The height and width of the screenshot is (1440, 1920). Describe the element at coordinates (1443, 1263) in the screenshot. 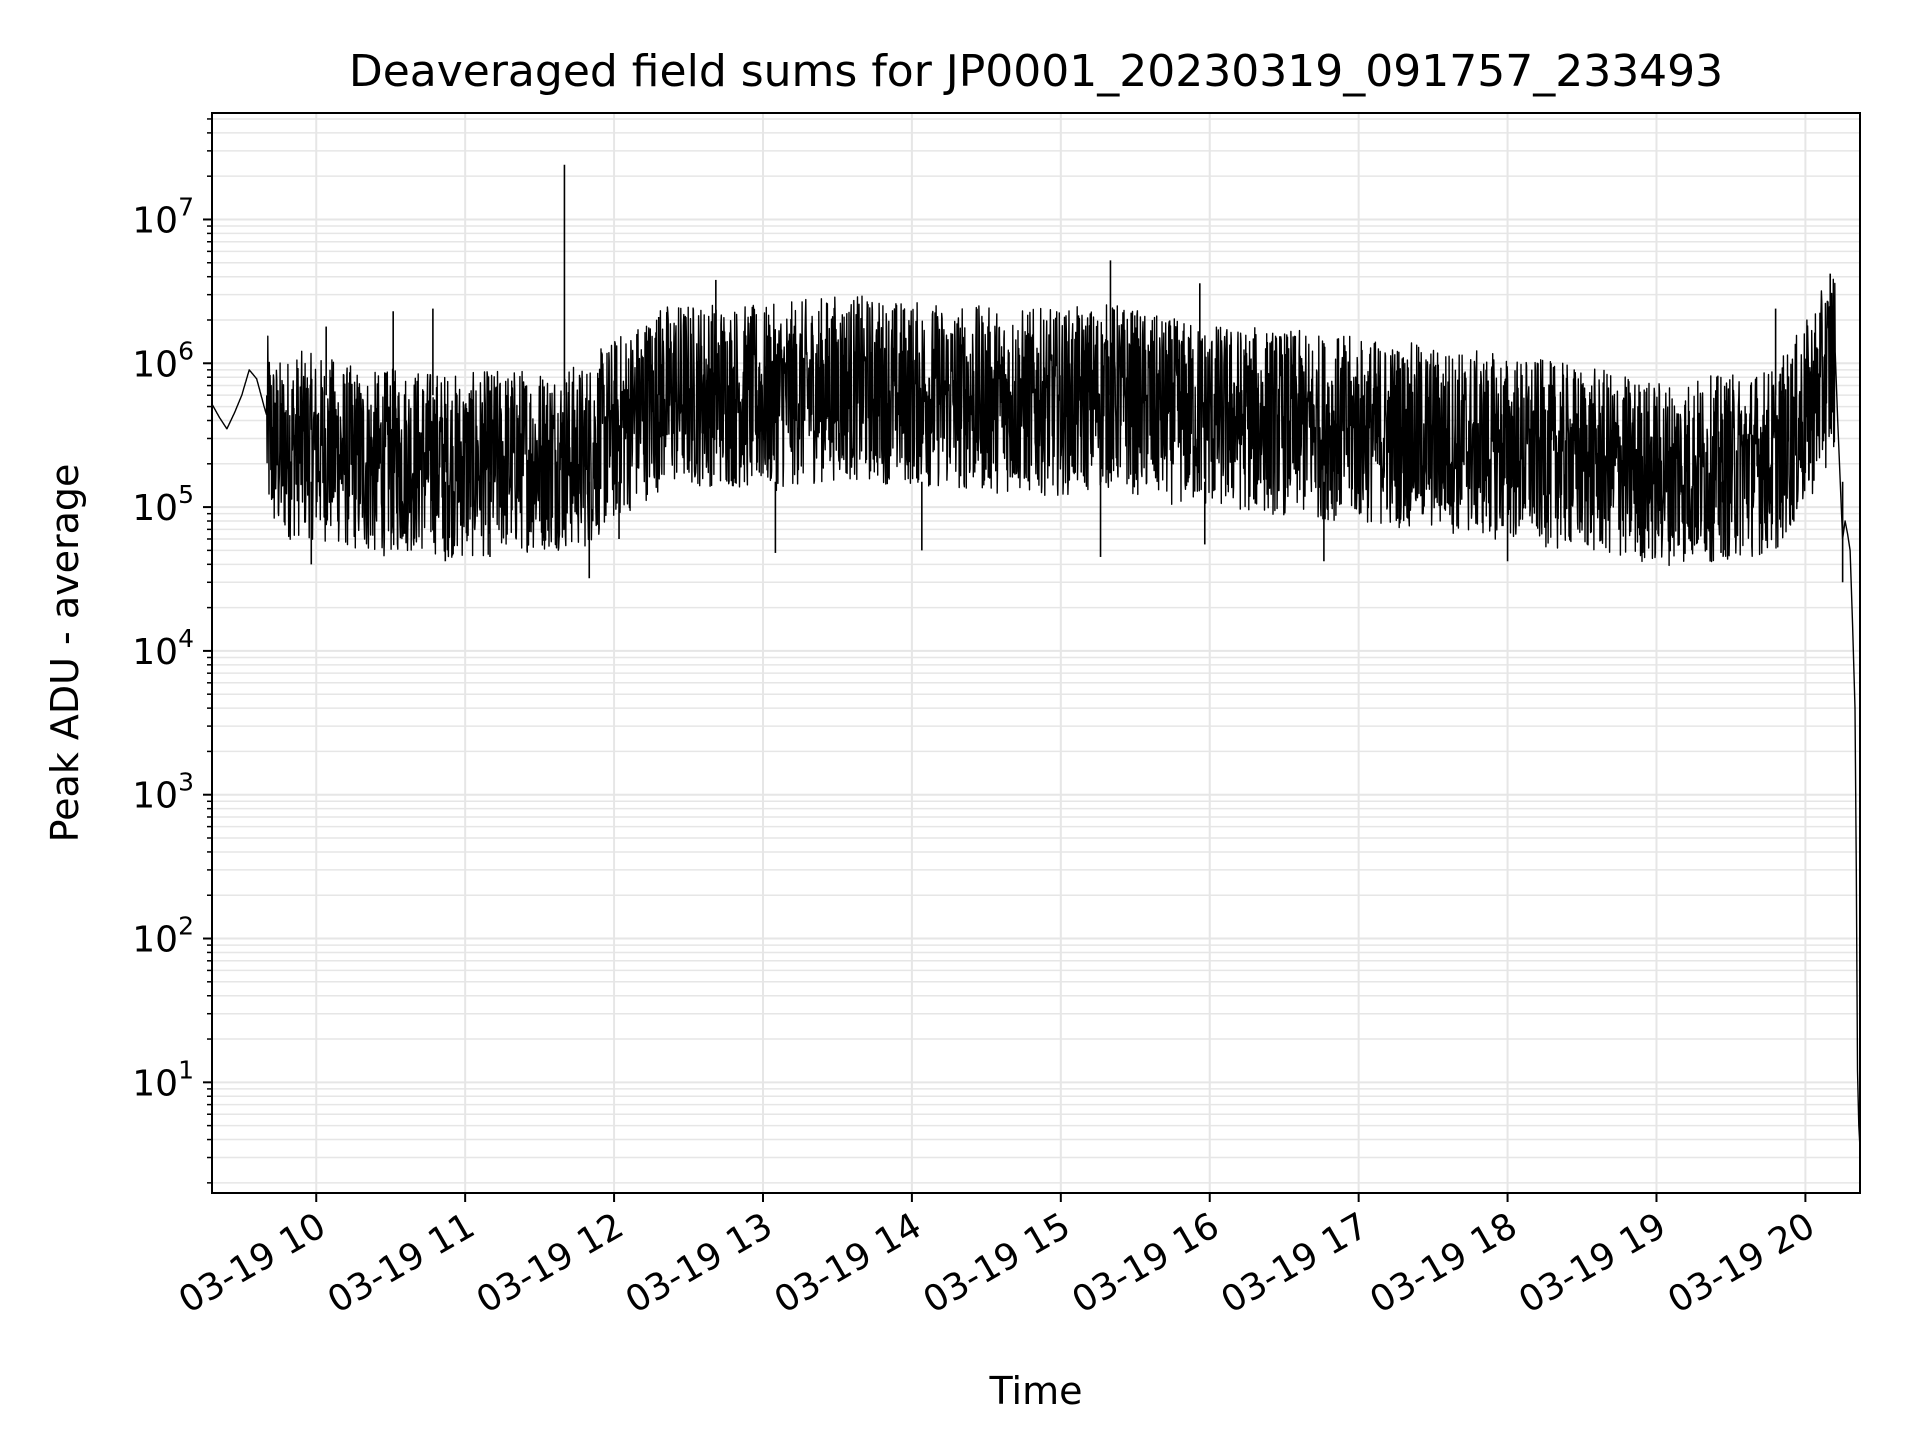

I see `x-tick-label: 03-19 18` at that location.